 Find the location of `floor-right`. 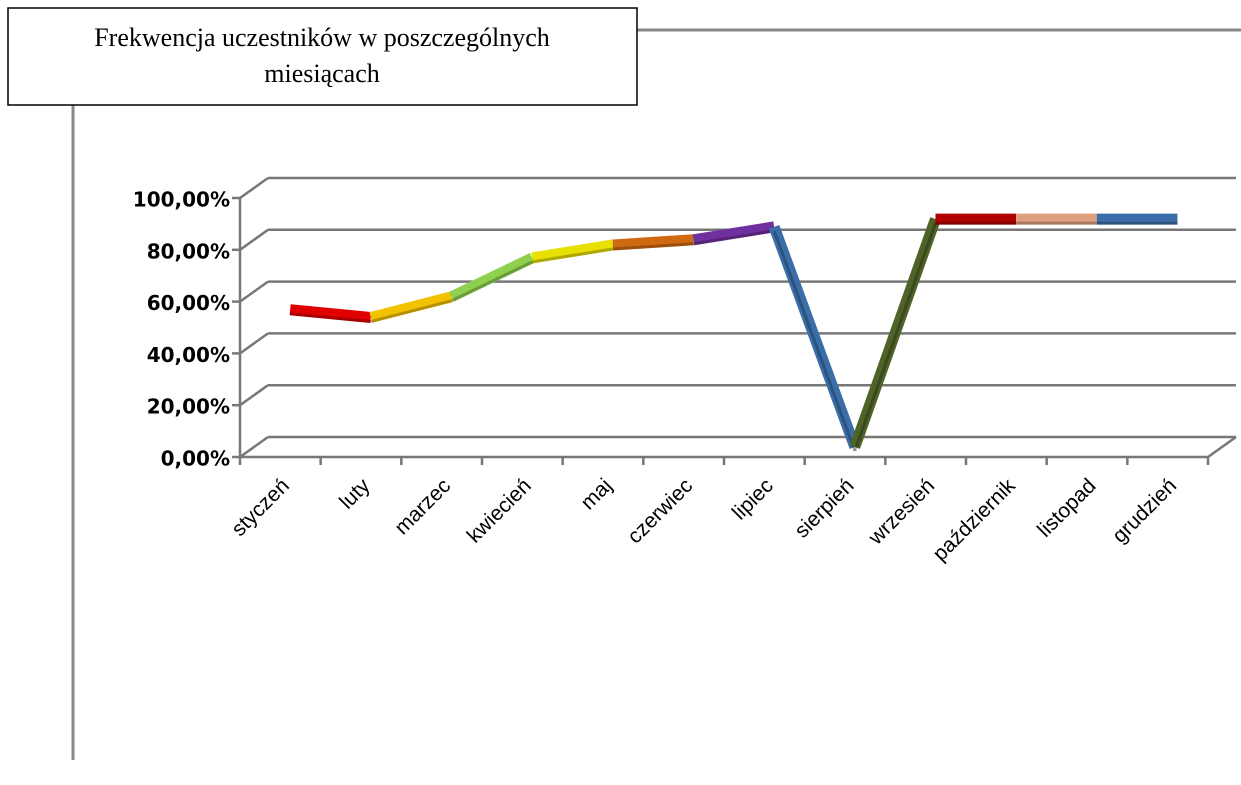

floor-right is located at coordinates (1222, 447).